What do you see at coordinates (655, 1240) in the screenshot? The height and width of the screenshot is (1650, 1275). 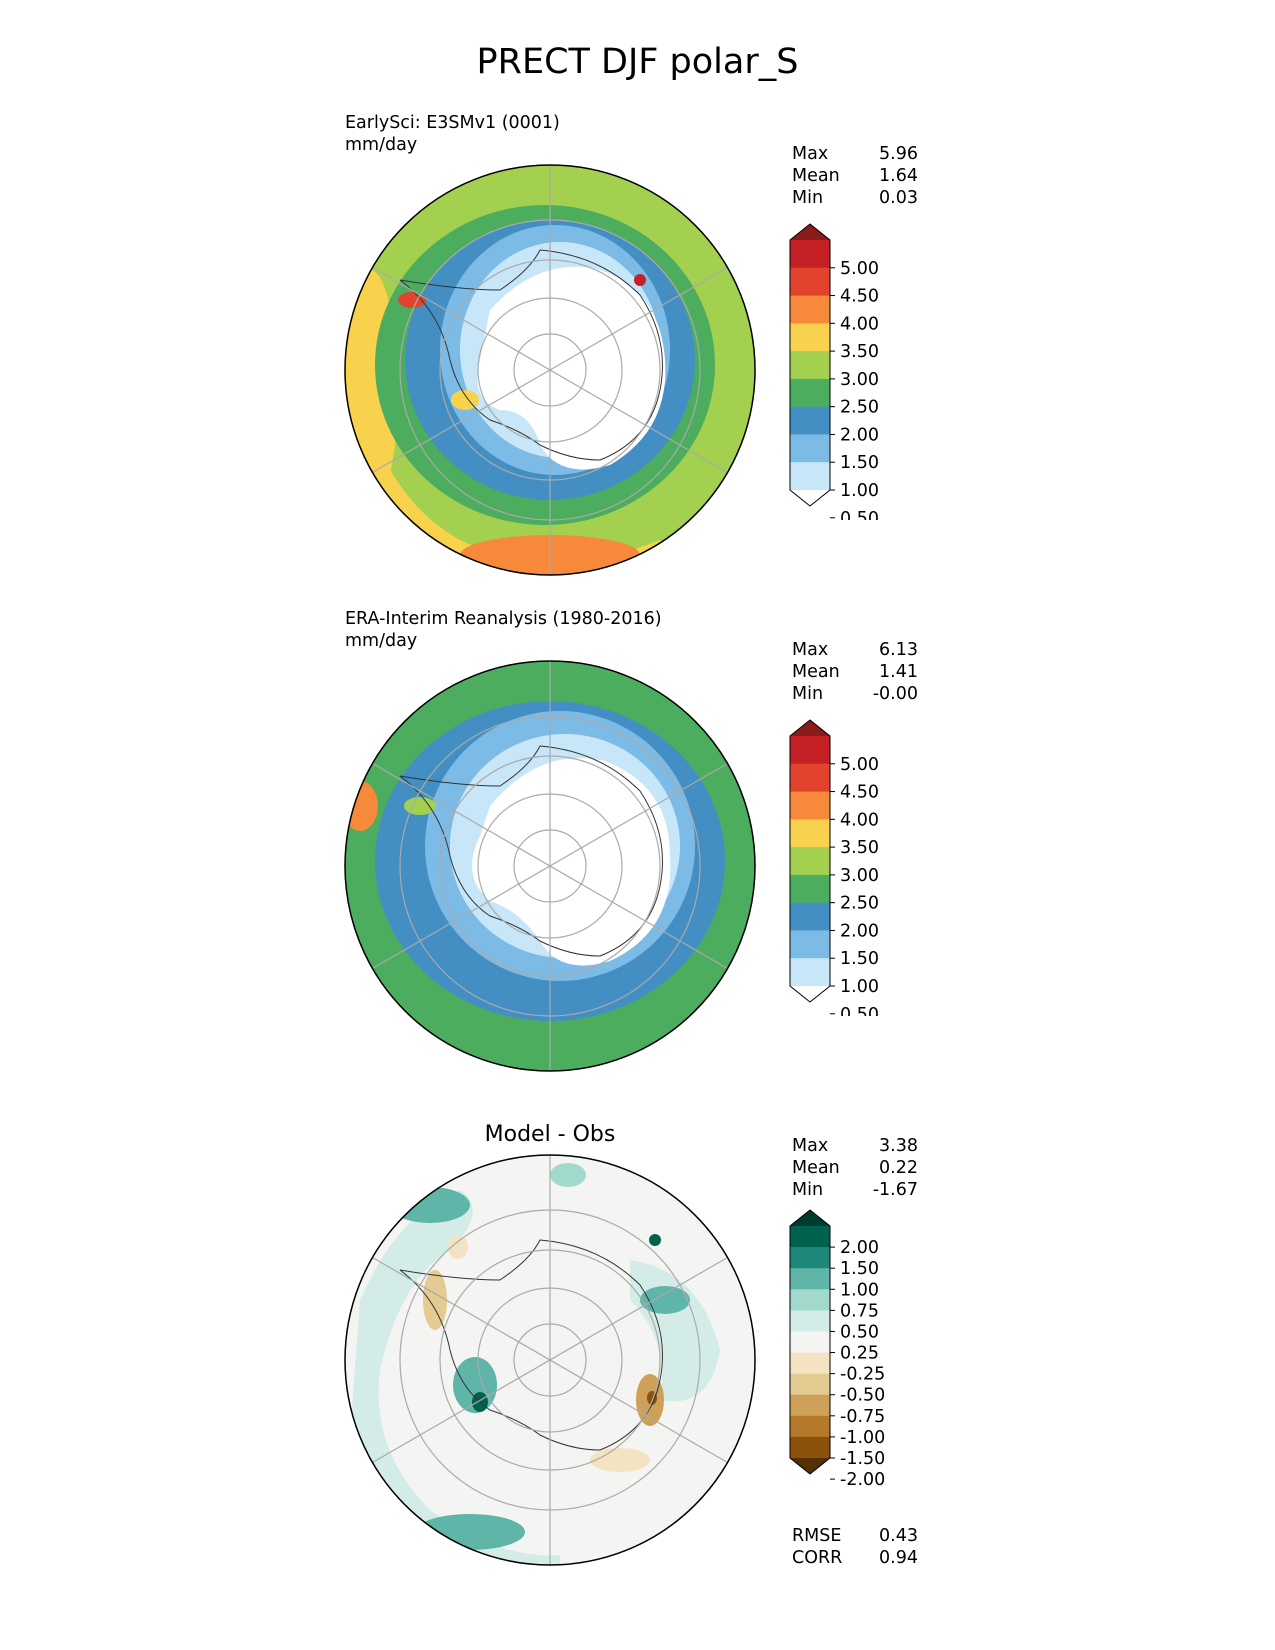 I see `diff-field-dark-teal-east` at bounding box center [655, 1240].